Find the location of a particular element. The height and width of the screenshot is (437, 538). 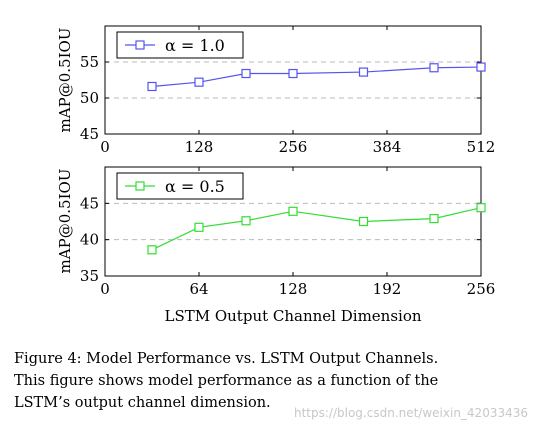

watermark: https://blog.csdn.net/weixin_42033436 is located at coordinates (410, 413).